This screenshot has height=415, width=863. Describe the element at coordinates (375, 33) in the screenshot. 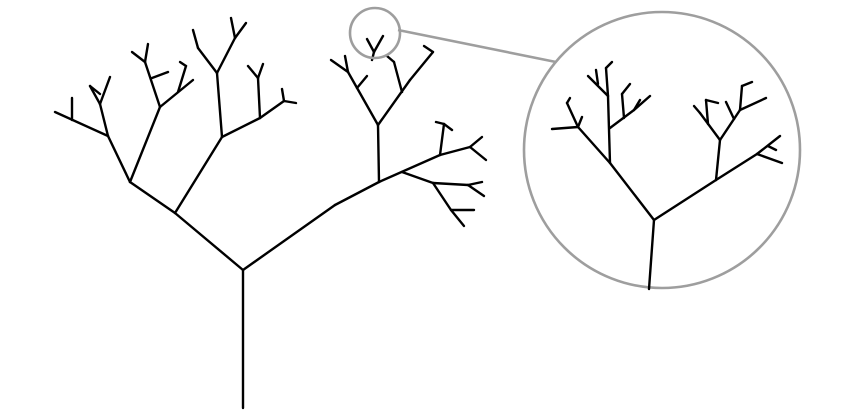

I see `highlight-circle` at that location.